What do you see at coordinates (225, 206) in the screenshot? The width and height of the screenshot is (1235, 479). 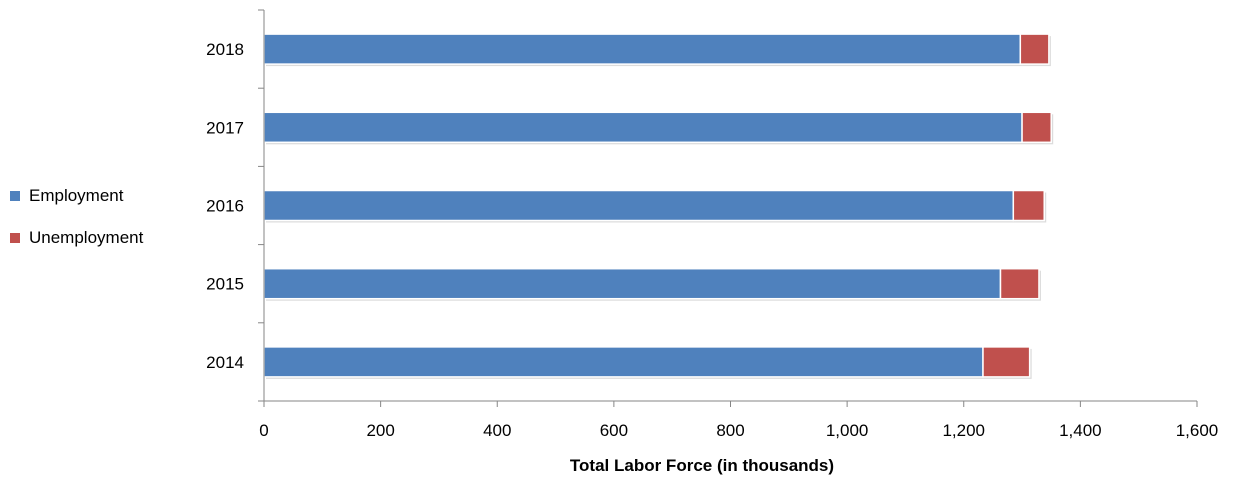 I see `y-tick-label: 2016` at bounding box center [225, 206].